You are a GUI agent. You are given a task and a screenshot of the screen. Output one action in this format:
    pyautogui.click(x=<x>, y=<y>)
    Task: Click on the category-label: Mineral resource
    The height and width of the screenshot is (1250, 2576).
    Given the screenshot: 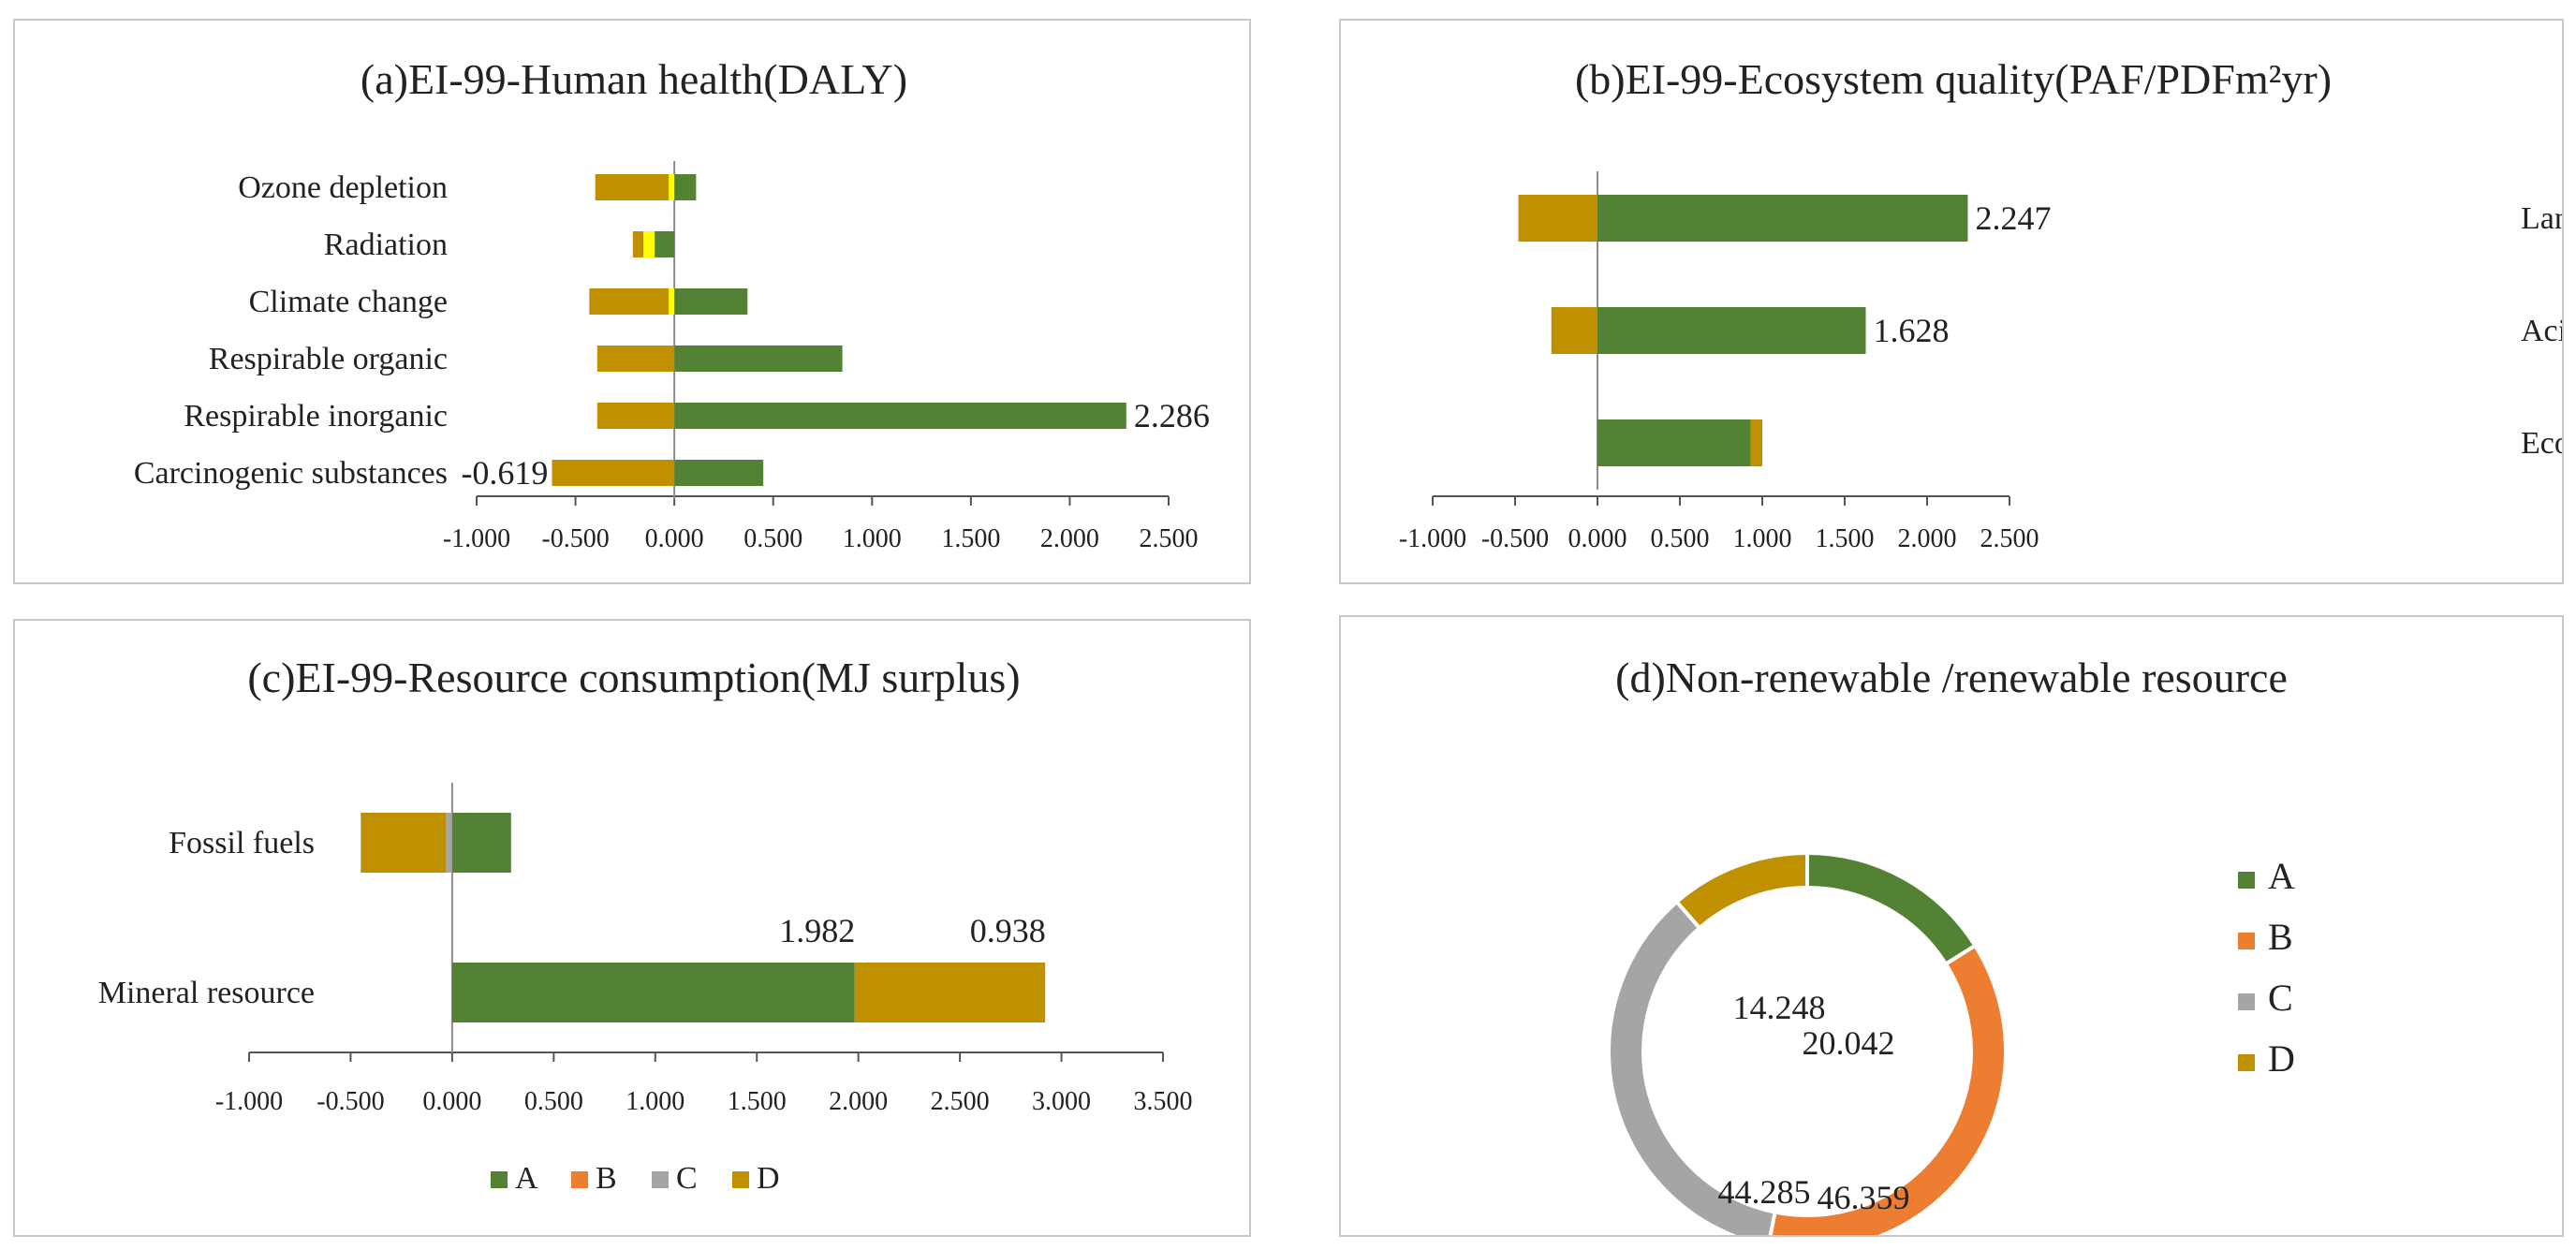 What is the action you would take?
    pyautogui.click(x=206, y=993)
    